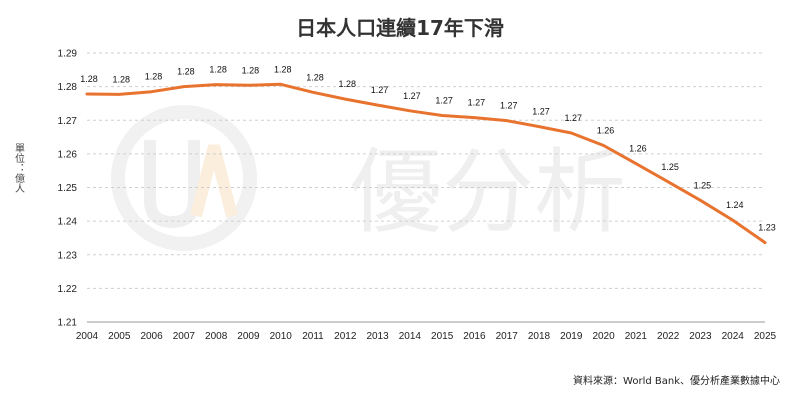 The height and width of the screenshot is (403, 800). I want to click on x-tick-label: 2020, so click(603, 336).